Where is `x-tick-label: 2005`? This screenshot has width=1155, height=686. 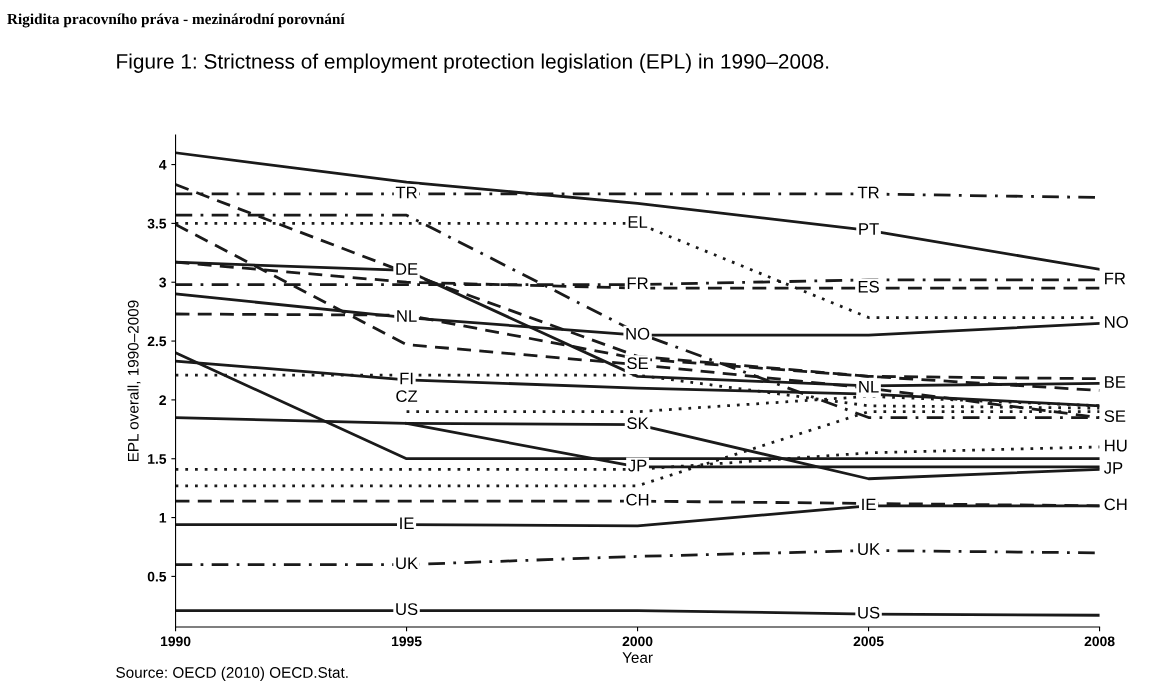 x-tick-label: 2005 is located at coordinates (868, 641).